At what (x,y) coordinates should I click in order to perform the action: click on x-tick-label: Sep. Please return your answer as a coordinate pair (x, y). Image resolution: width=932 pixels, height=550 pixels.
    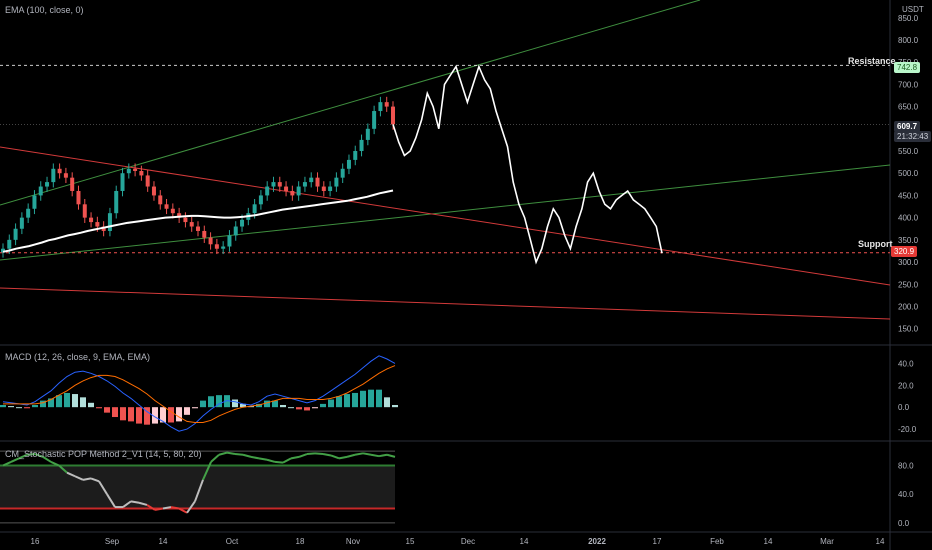
    Looking at the image, I should click on (112, 541).